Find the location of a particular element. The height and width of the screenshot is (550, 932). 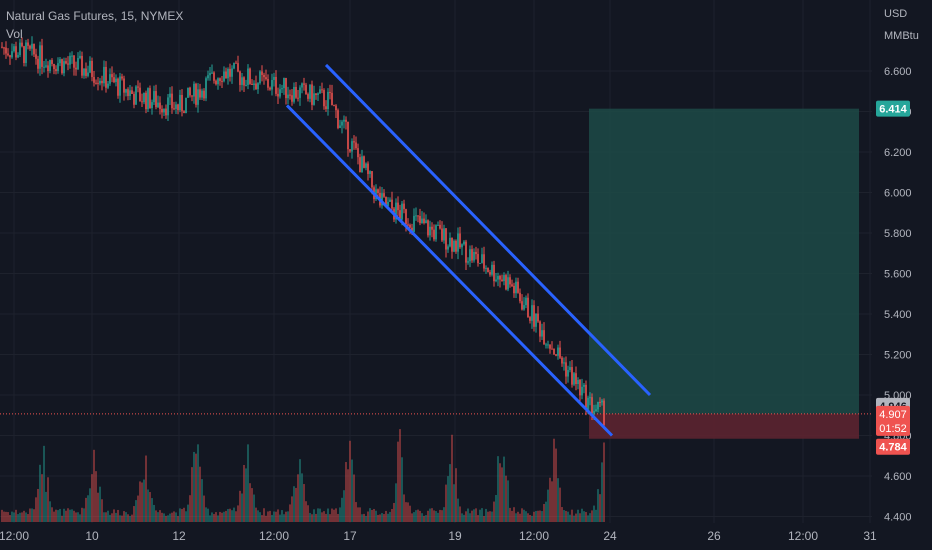

time-tick-label: 12 is located at coordinates (179, 536).